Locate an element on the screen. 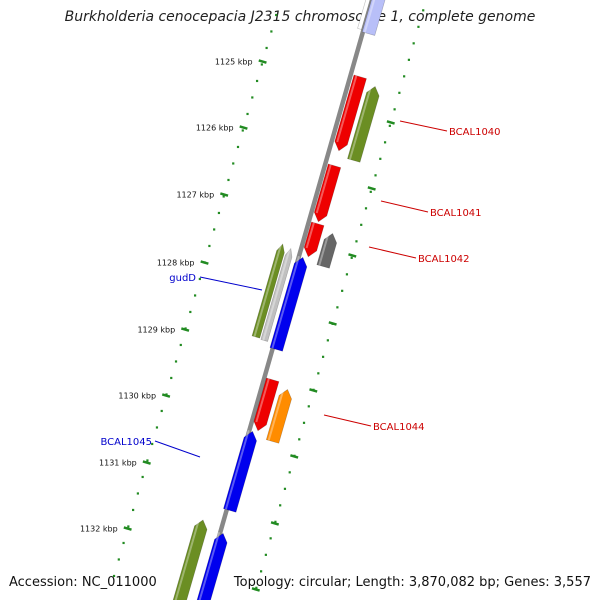 The width and height of the screenshot is (600, 600). scale-tick-label: 1131 kbp is located at coordinates (118, 463).